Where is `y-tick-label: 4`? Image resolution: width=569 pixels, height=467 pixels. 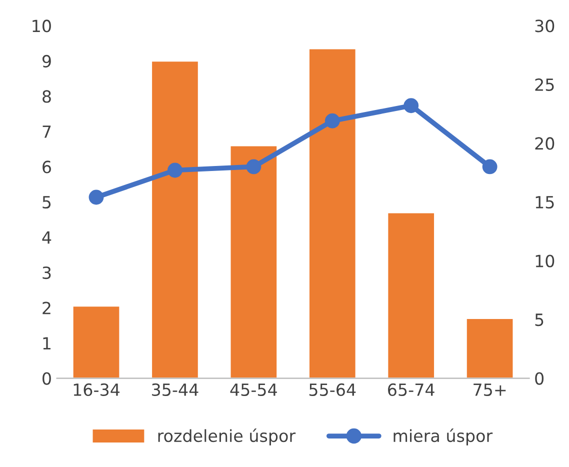
y-tick-label: 4 is located at coordinates (47, 237).